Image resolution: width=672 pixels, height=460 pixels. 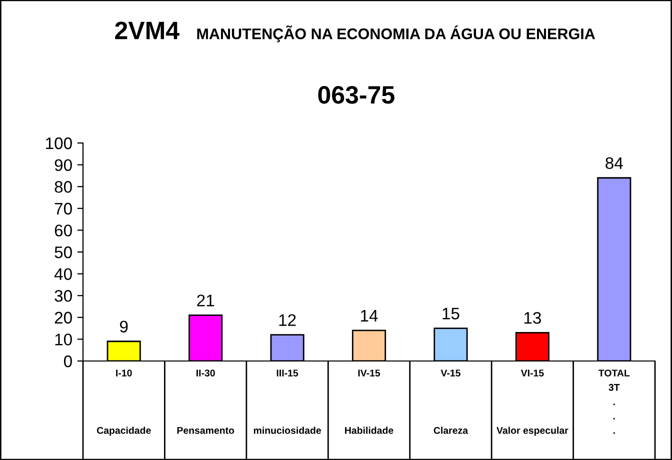 What do you see at coordinates (532, 318) in the screenshot?
I see `data-label: 13` at bounding box center [532, 318].